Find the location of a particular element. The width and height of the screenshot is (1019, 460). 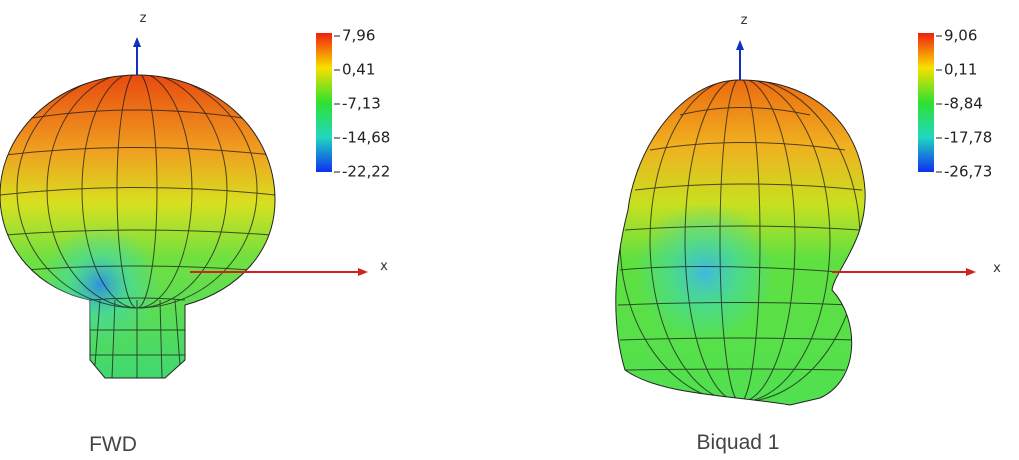

colorbar-label: -14,68 is located at coordinates (366, 138).